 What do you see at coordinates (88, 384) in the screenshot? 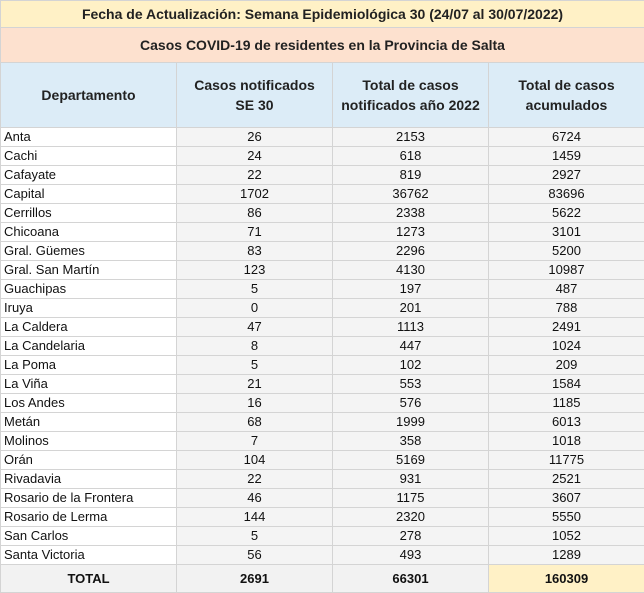
I see `departamento-cell: La Viña` at bounding box center [88, 384].